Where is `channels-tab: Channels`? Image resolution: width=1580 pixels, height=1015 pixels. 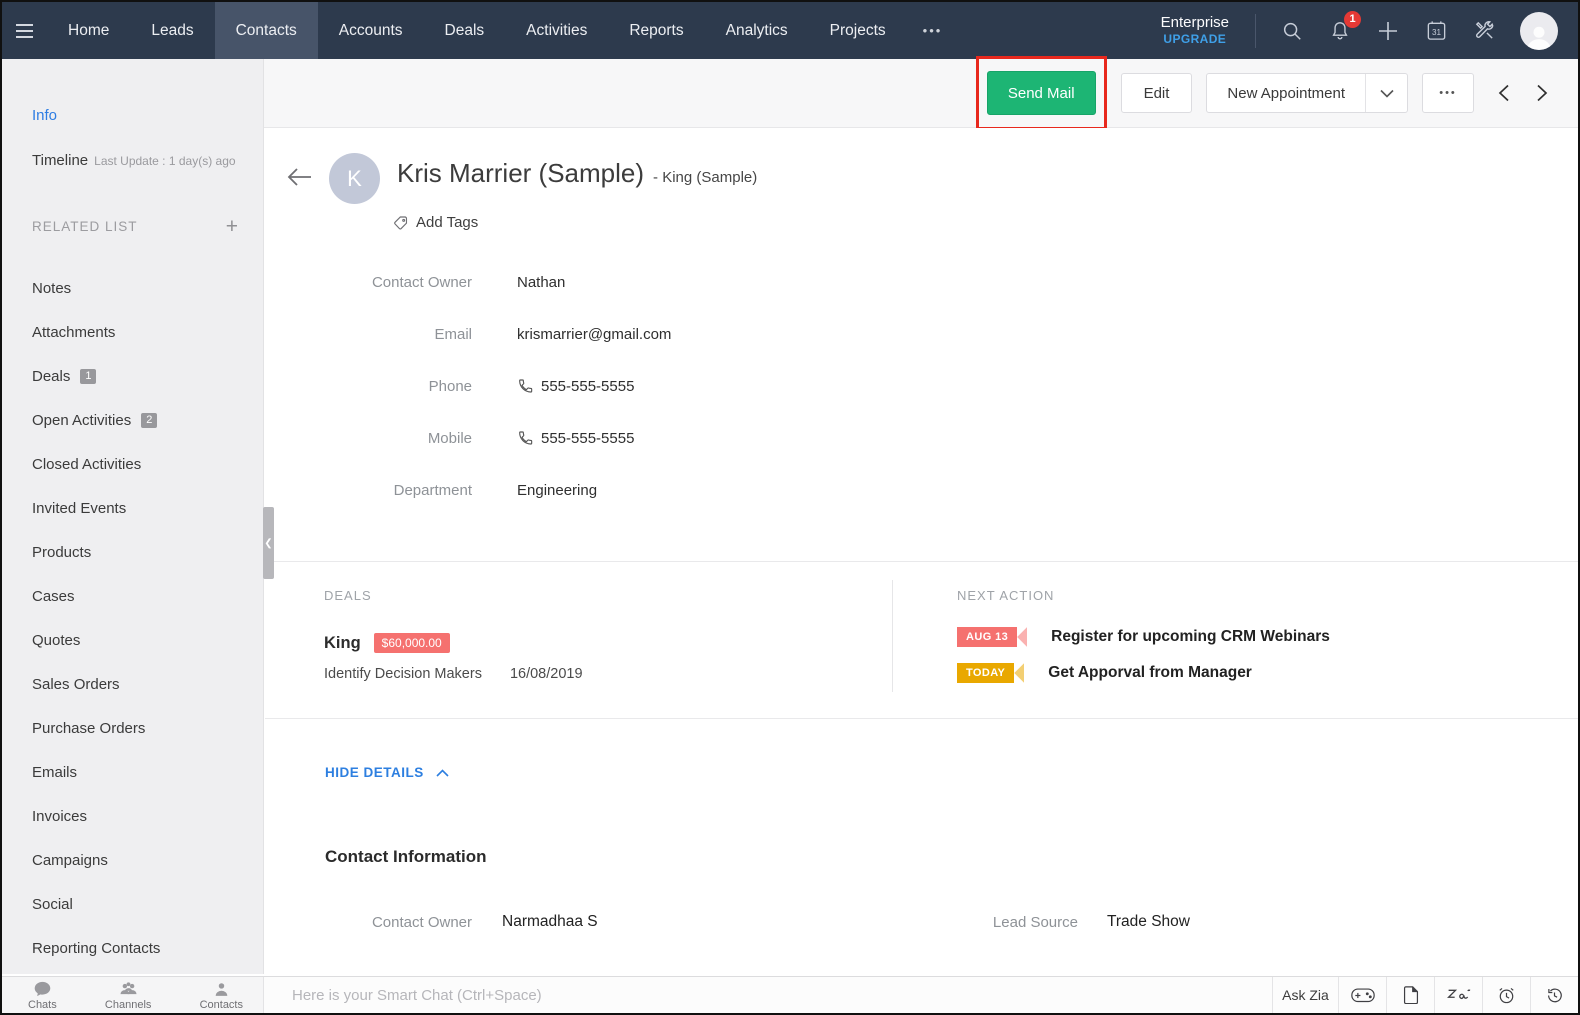 channels-tab: Channels is located at coordinates (128, 996).